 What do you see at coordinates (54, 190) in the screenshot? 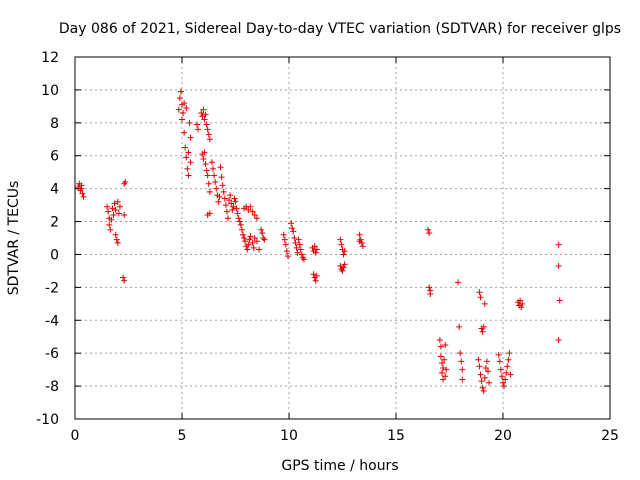
I see `y-tick-label: 4` at bounding box center [54, 190].